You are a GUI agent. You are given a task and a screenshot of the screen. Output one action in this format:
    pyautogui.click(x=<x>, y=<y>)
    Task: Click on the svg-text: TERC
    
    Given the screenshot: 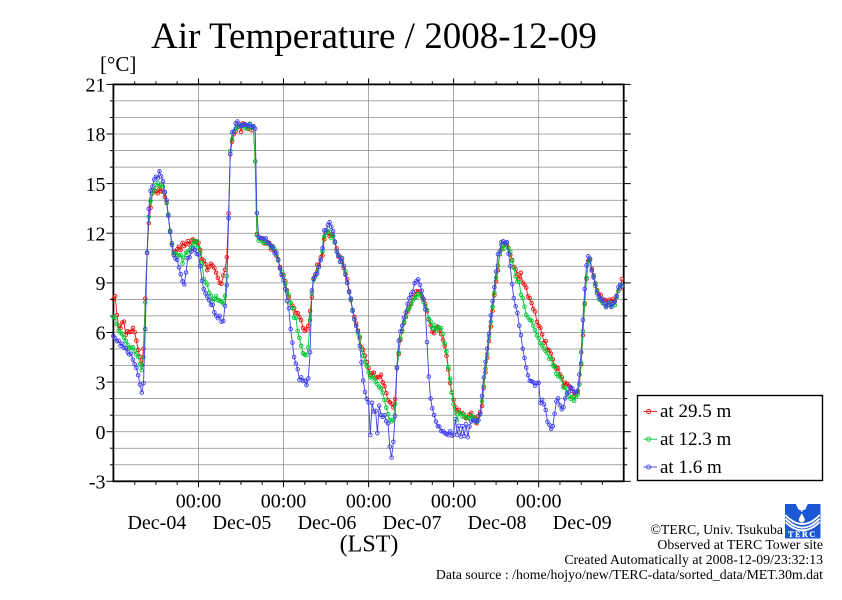 What is the action you would take?
    pyautogui.click(x=802, y=534)
    